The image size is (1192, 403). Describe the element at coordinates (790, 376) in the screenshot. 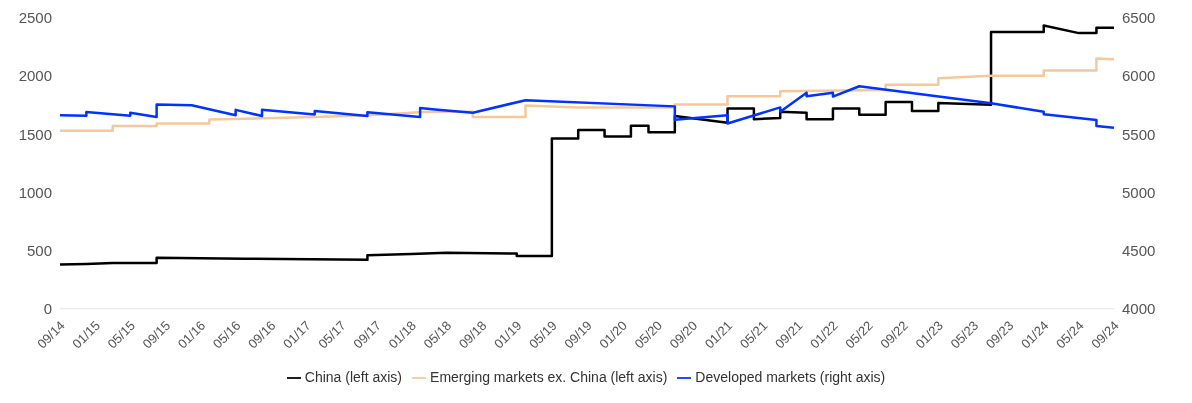

I see `legend-label: Developed markets (right axis)` at that location.